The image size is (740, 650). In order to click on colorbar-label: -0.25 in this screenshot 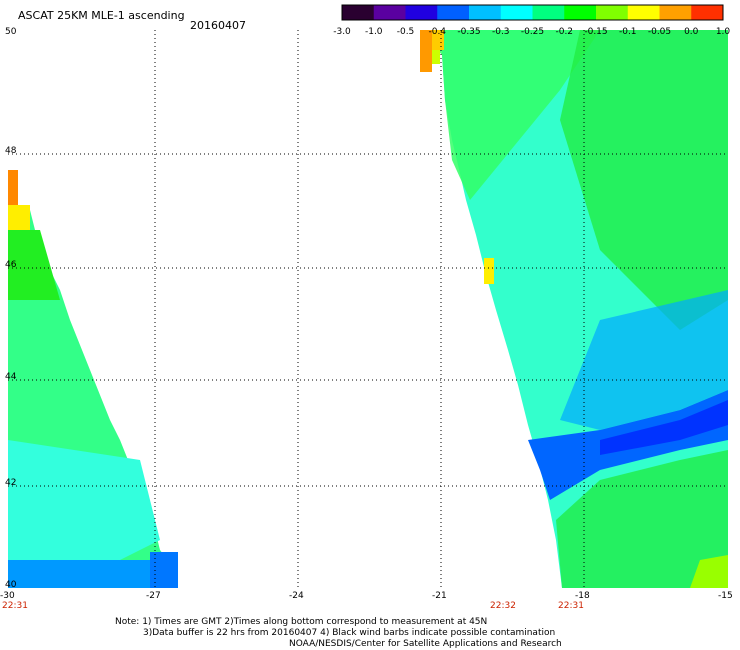, I will do `click(532, 32)`.